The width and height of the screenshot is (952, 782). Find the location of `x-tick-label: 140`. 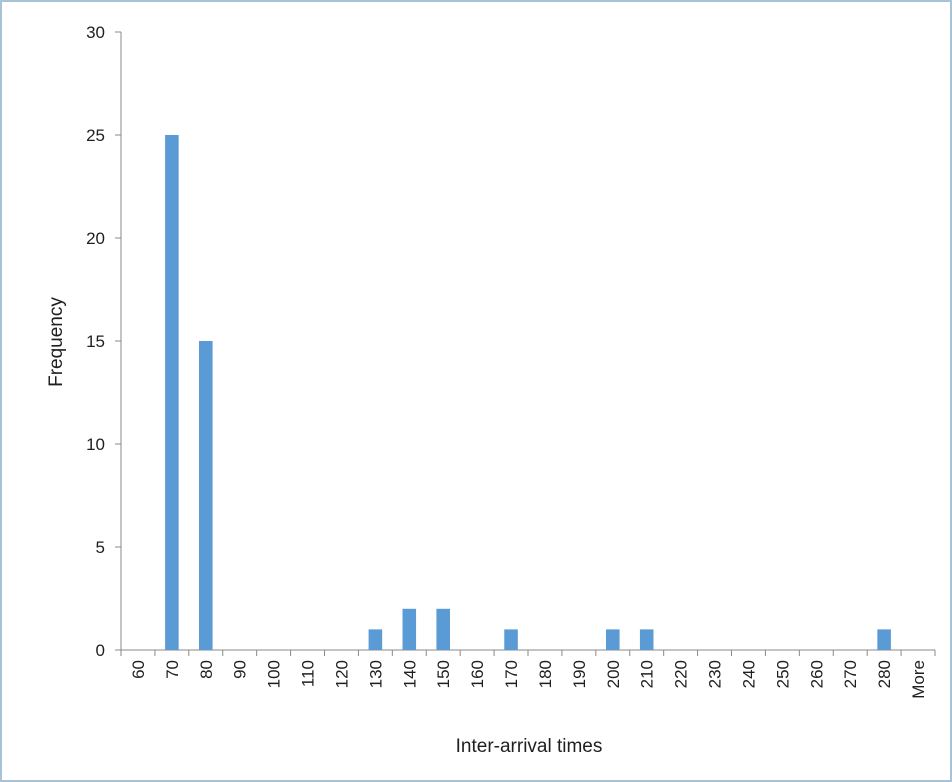

x-tick-label: 140 is located at coordinates (409, 674).